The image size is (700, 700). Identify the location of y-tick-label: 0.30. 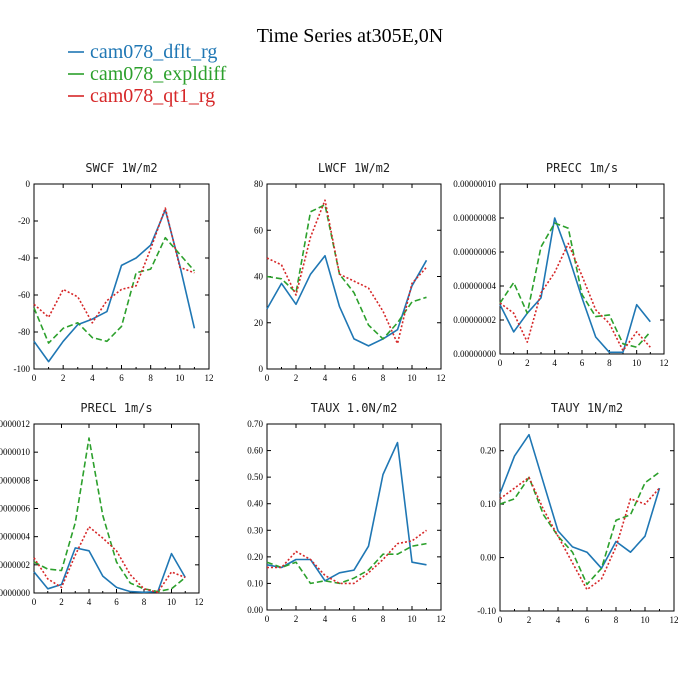
(255, 530).